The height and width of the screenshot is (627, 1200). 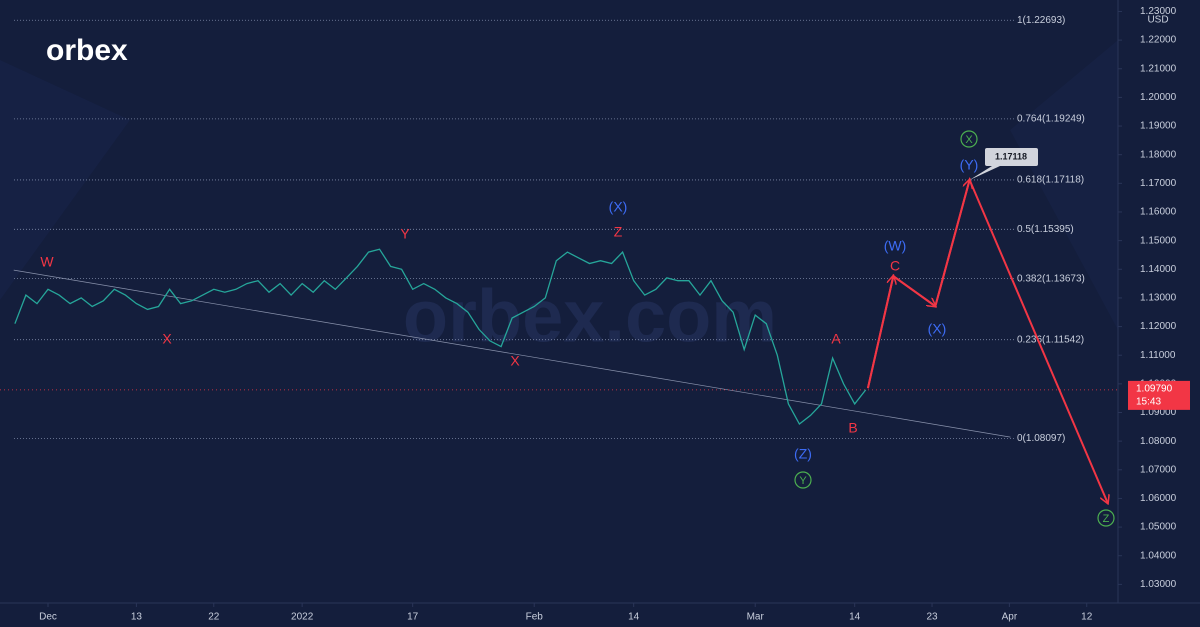 What do you see at coordinates (87, 50) in the screenshot?
I see `brand-logo: orbex` at bounding box center [87, 50].